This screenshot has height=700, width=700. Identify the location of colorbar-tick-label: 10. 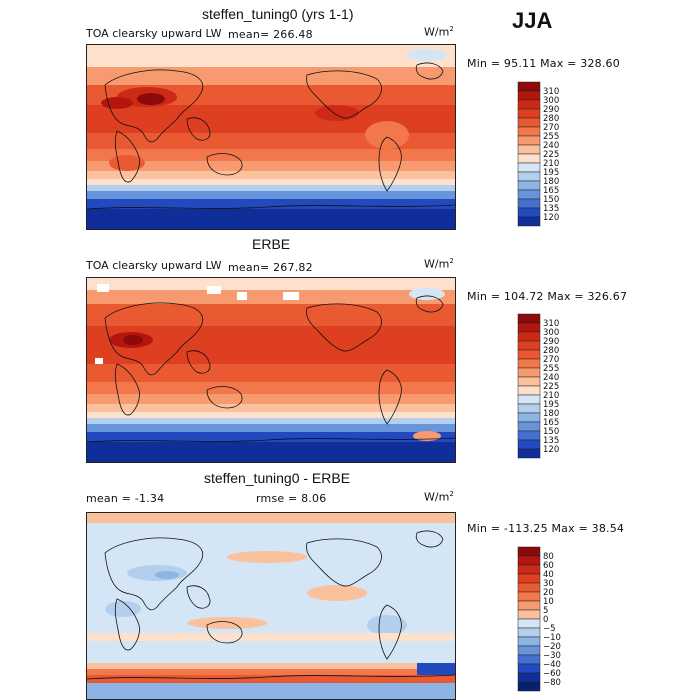
(548, 602).